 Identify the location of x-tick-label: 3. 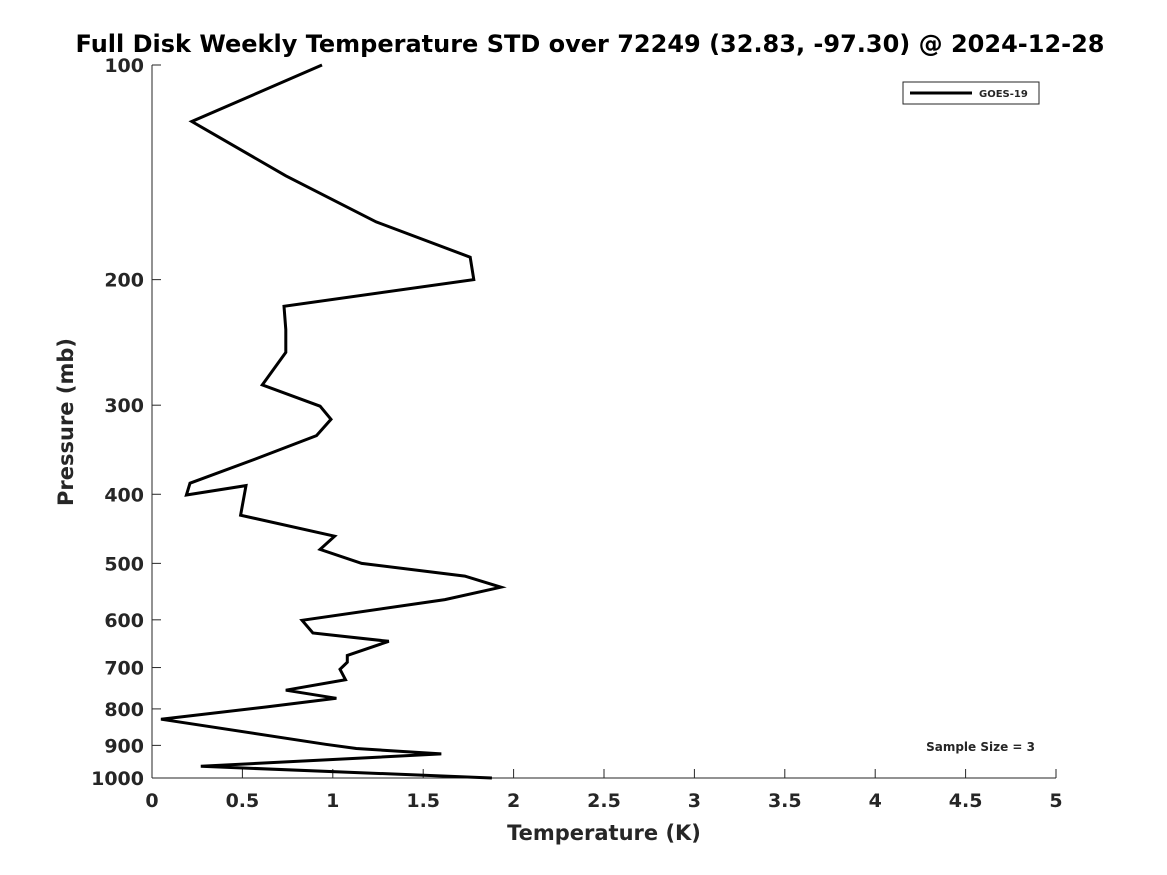
(694, 801).